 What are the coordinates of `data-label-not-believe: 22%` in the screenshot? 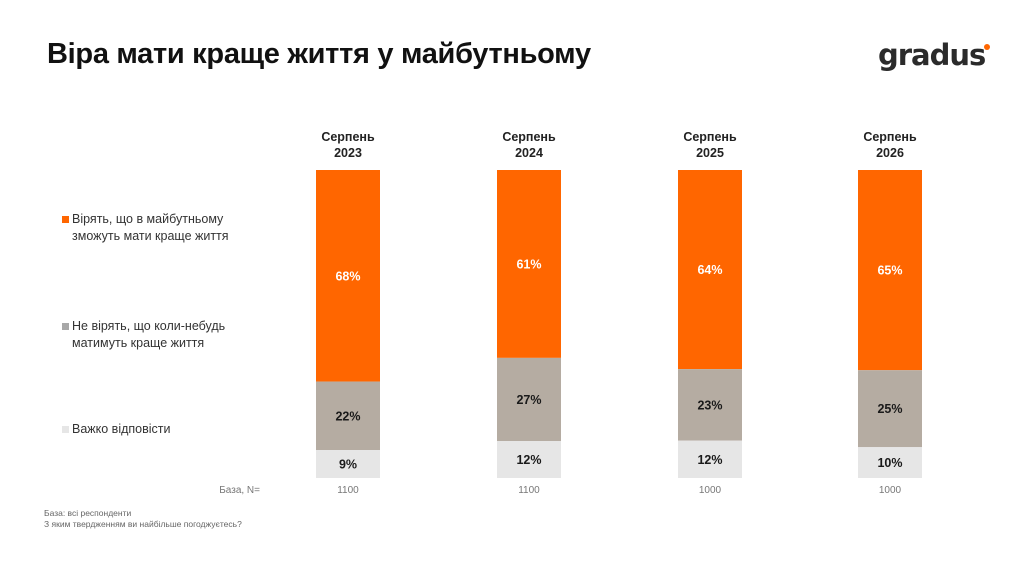 It's located at (347, 416).